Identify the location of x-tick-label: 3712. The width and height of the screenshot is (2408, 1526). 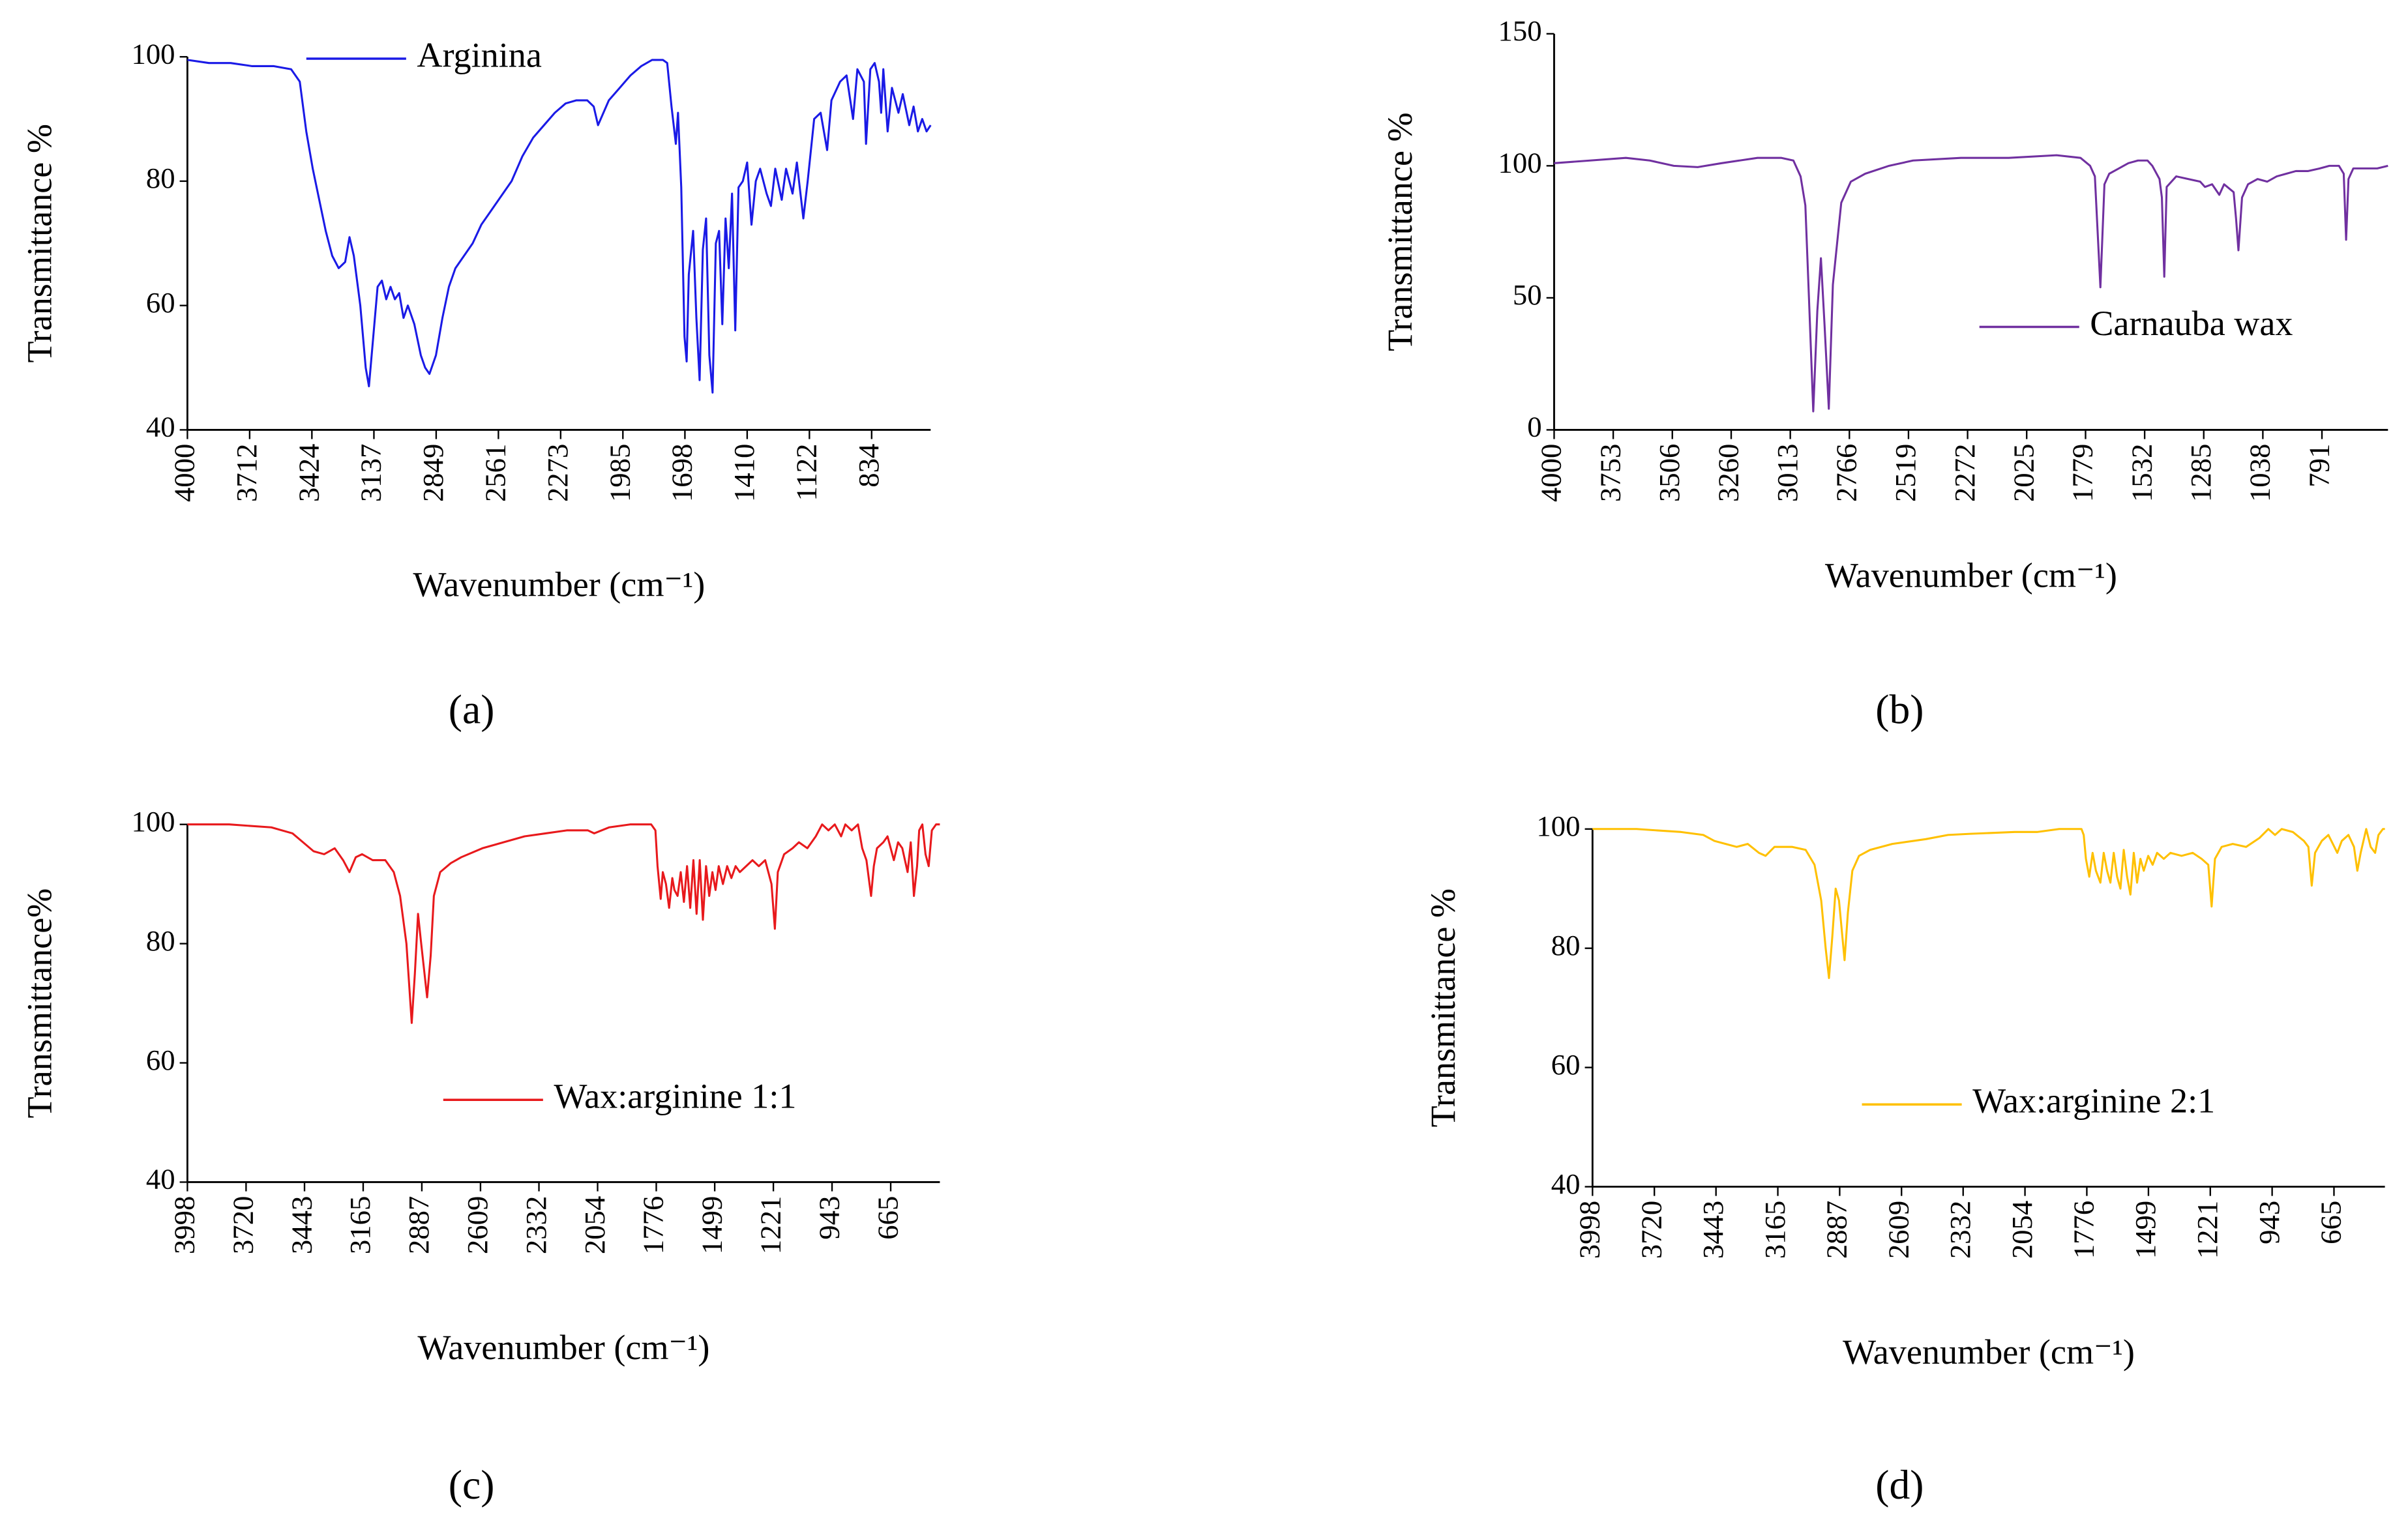
(246, 473).